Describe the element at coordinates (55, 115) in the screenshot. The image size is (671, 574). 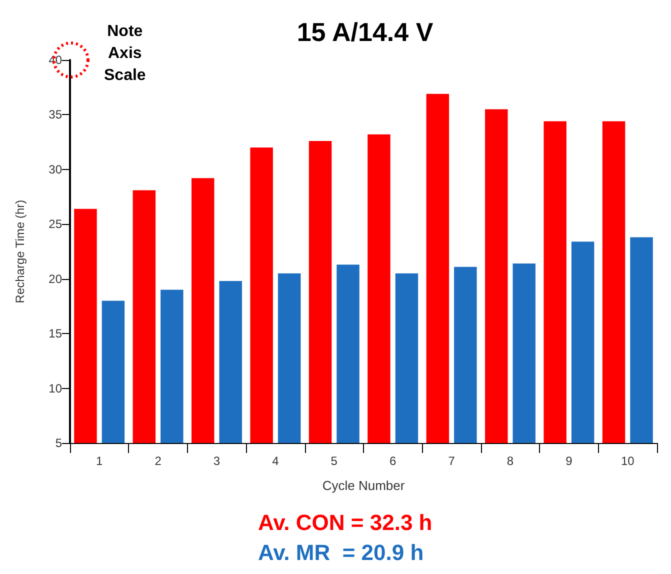
I see `y-tick-label: 35` at that location.